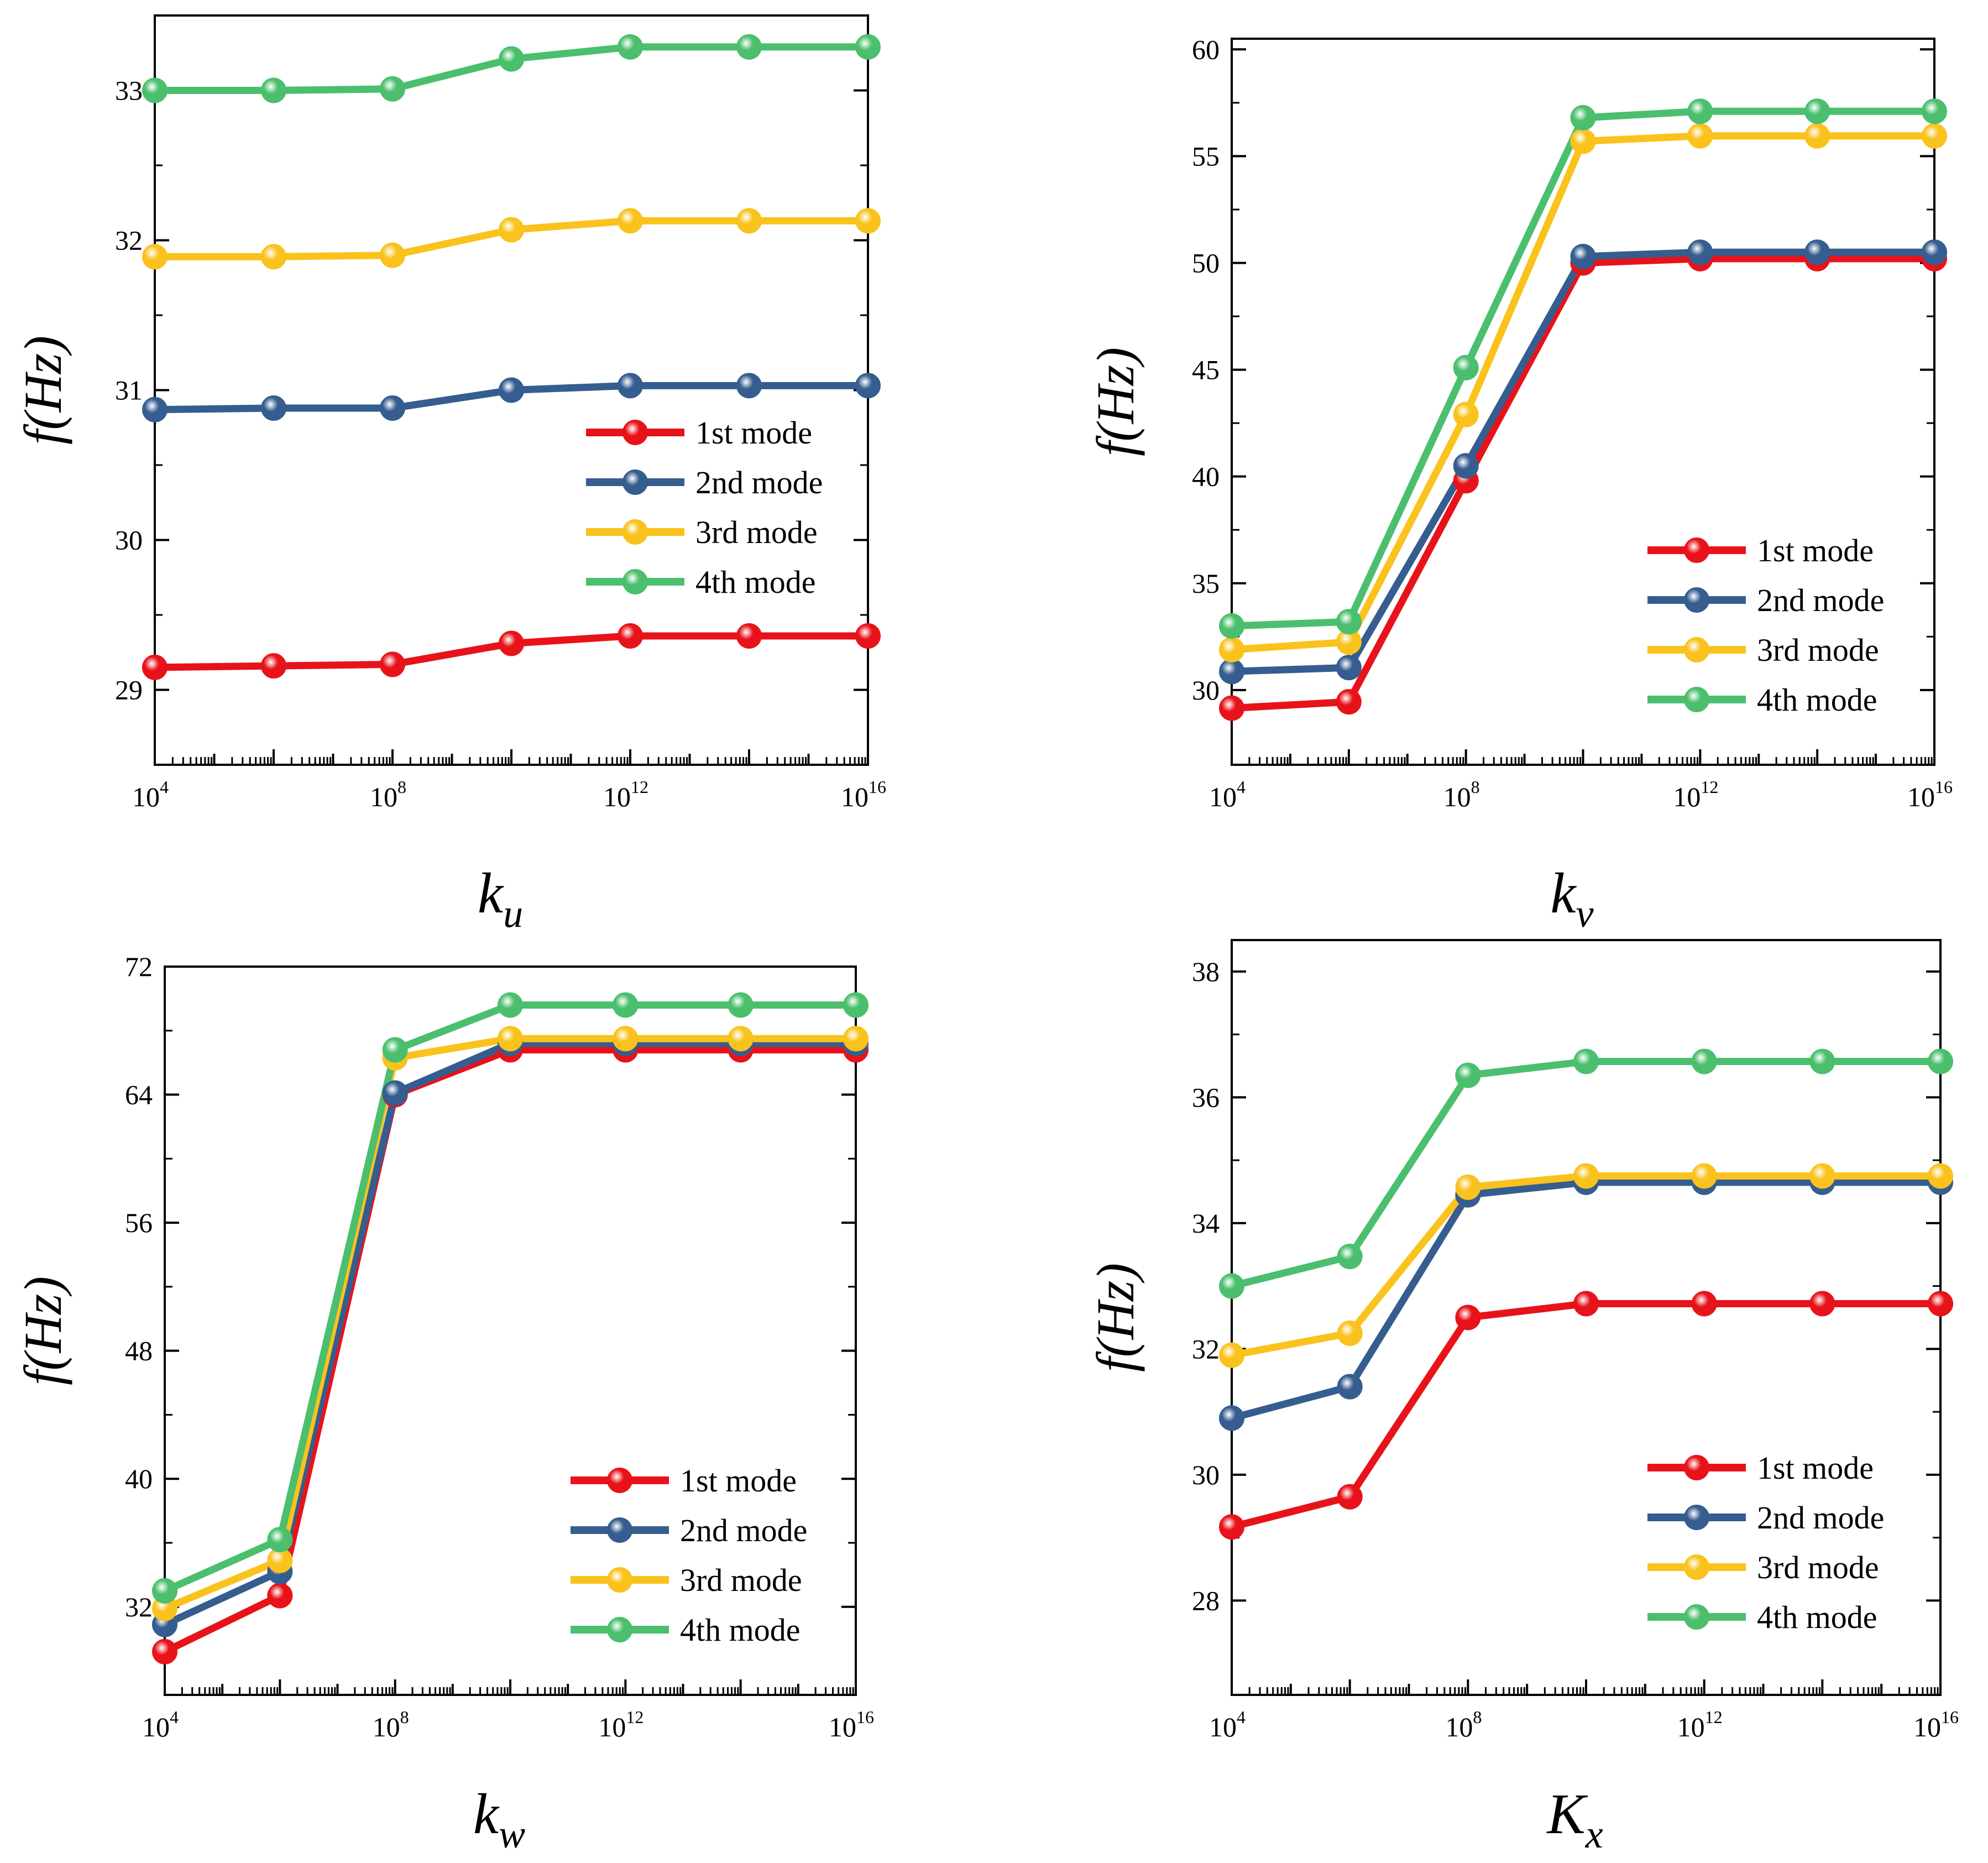 The image size is (1988, 1863). What do you see at coordinates (1206, 1348) in the screenshot?
I see `y-tick-label: 32` at bounding box center [1206, 1348].